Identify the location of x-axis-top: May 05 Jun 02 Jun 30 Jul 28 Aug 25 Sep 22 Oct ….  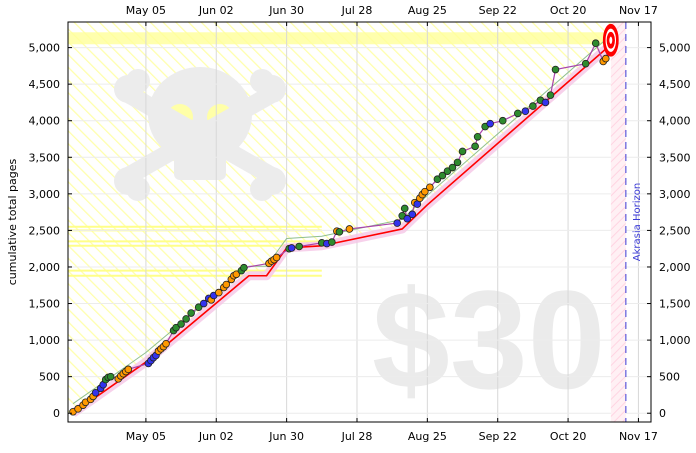
(392, 15).